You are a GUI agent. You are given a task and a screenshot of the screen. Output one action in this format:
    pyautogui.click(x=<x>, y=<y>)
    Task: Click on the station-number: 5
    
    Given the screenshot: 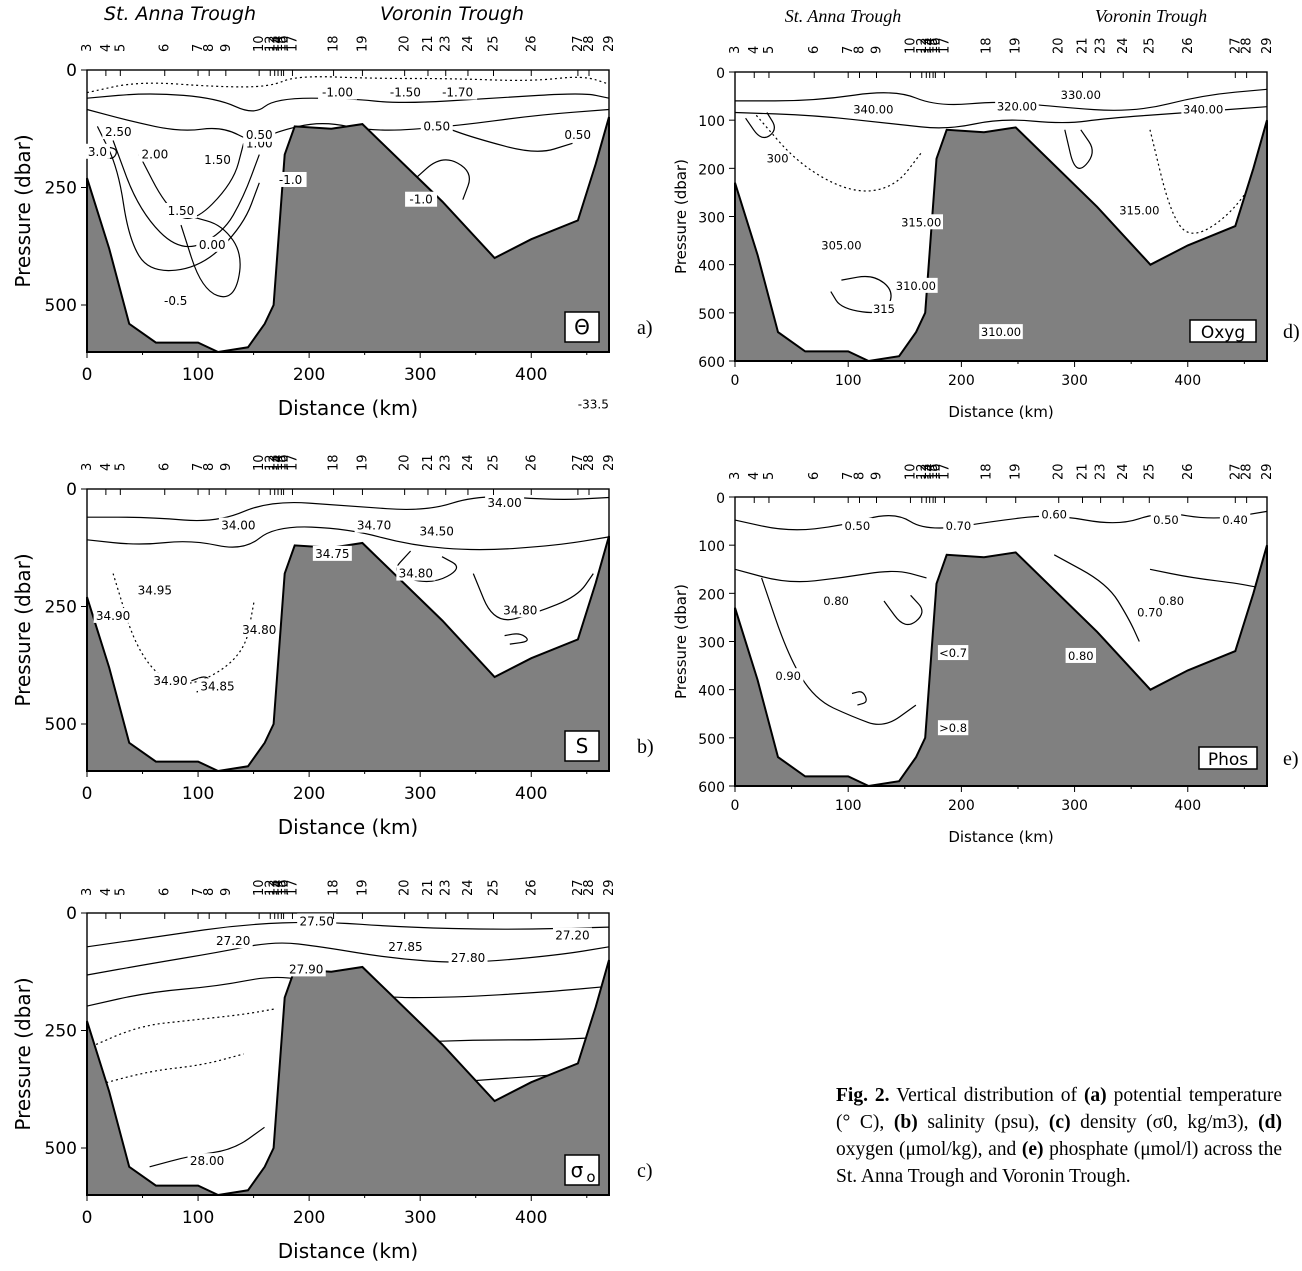 What is the action you would take?
    pyautogui.click(x=769, y=50)
    